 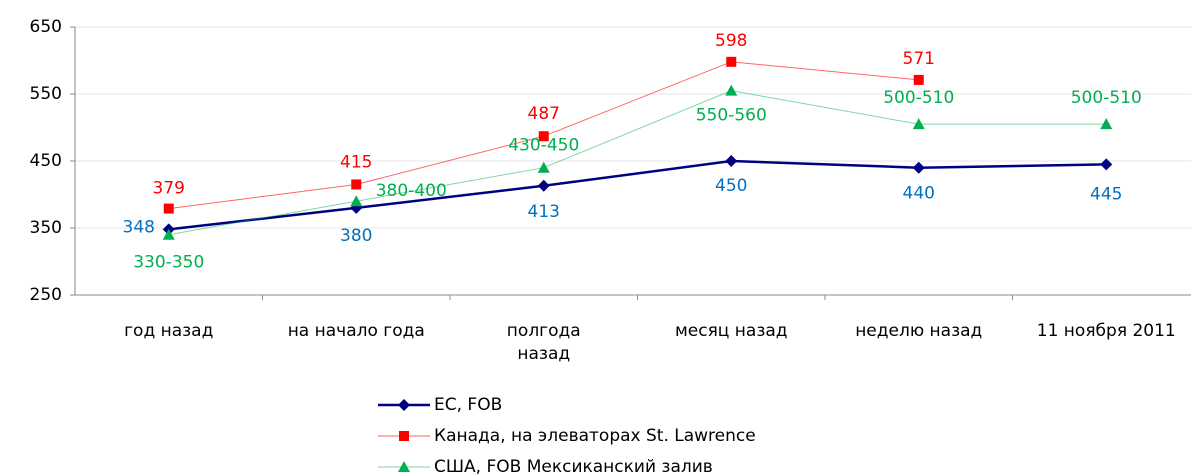 What do you see at coordinates (543, 146) in the screenshot?
I see `data-label: 430-450` at bounding box center [543, 146].